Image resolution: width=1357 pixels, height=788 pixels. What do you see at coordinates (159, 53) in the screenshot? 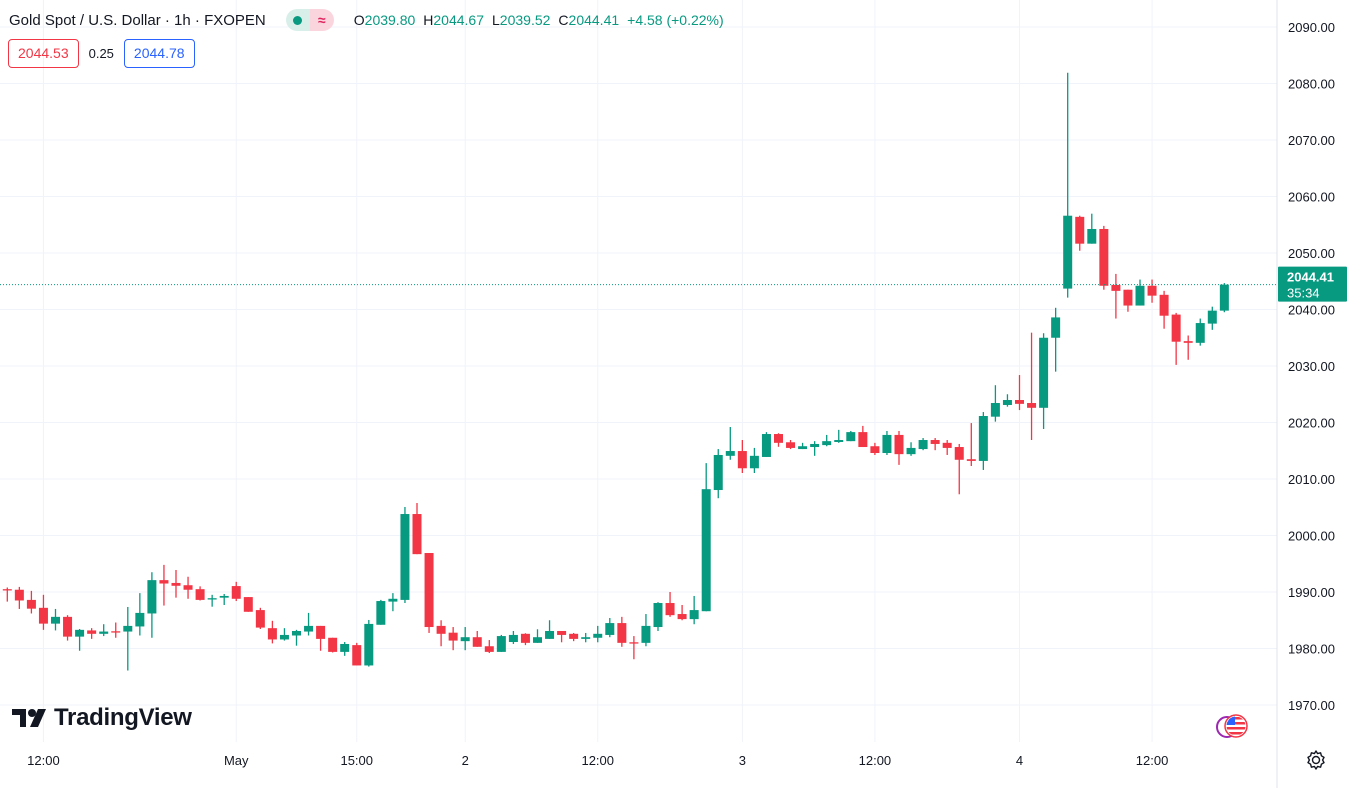
I see `buy-button: 2044.78` at bounding box center [159, 53].